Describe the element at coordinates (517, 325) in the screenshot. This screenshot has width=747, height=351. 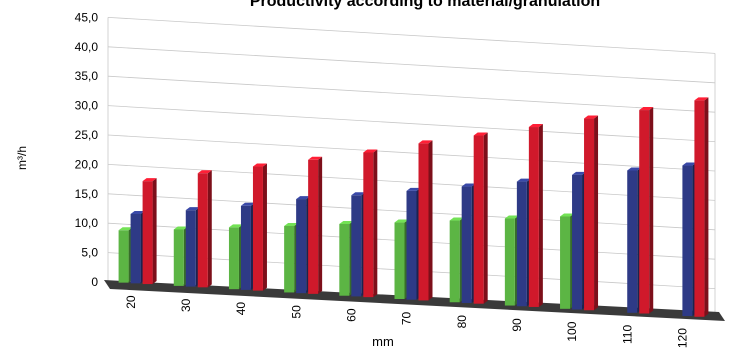
I see `x-tick-label: 90` at that location.